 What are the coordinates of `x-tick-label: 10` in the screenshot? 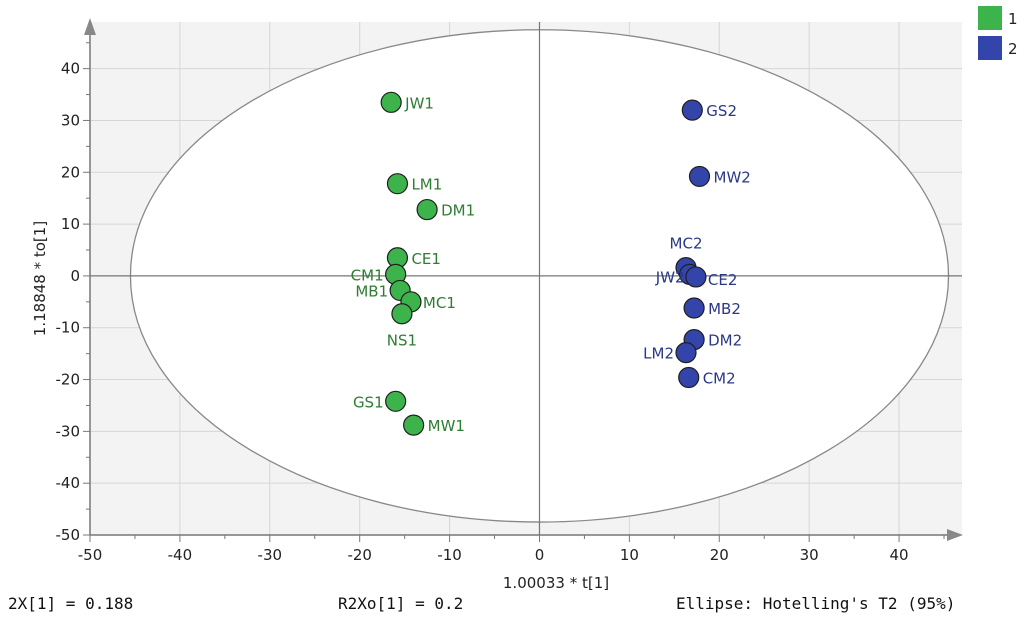 It's located at (629, 555).